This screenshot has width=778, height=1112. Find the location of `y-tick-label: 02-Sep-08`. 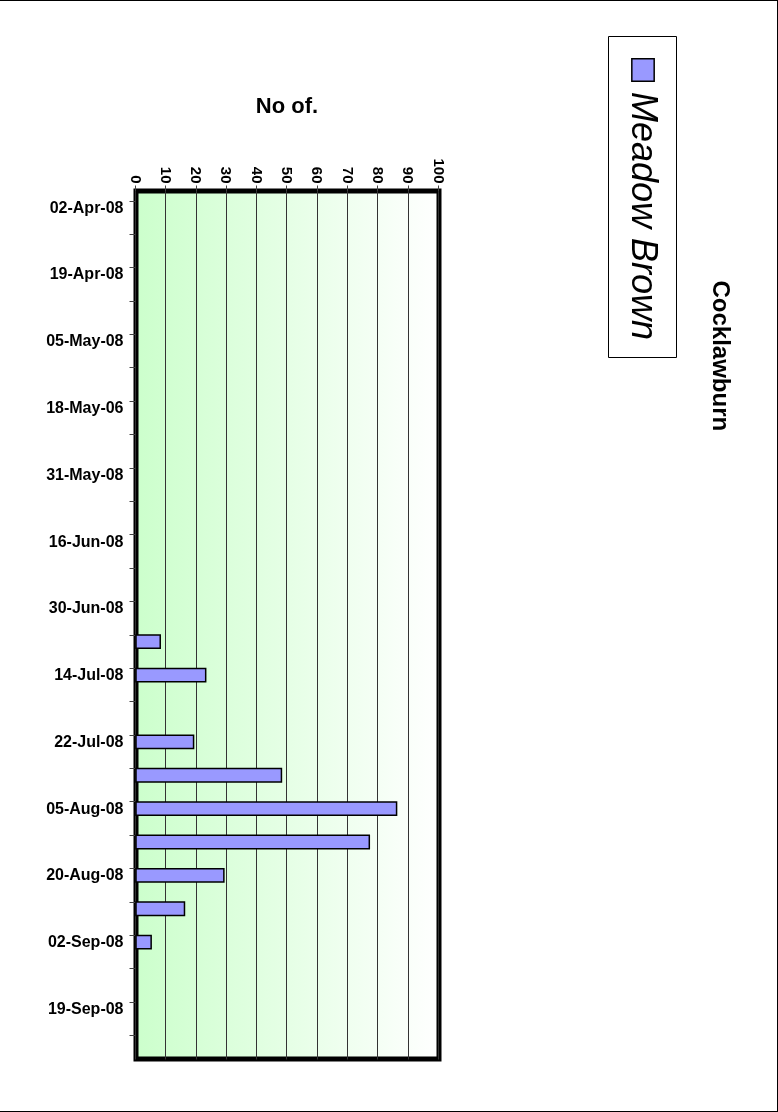

y-tick-label: 02-Sep-08 is located at coordinates (85, 942).